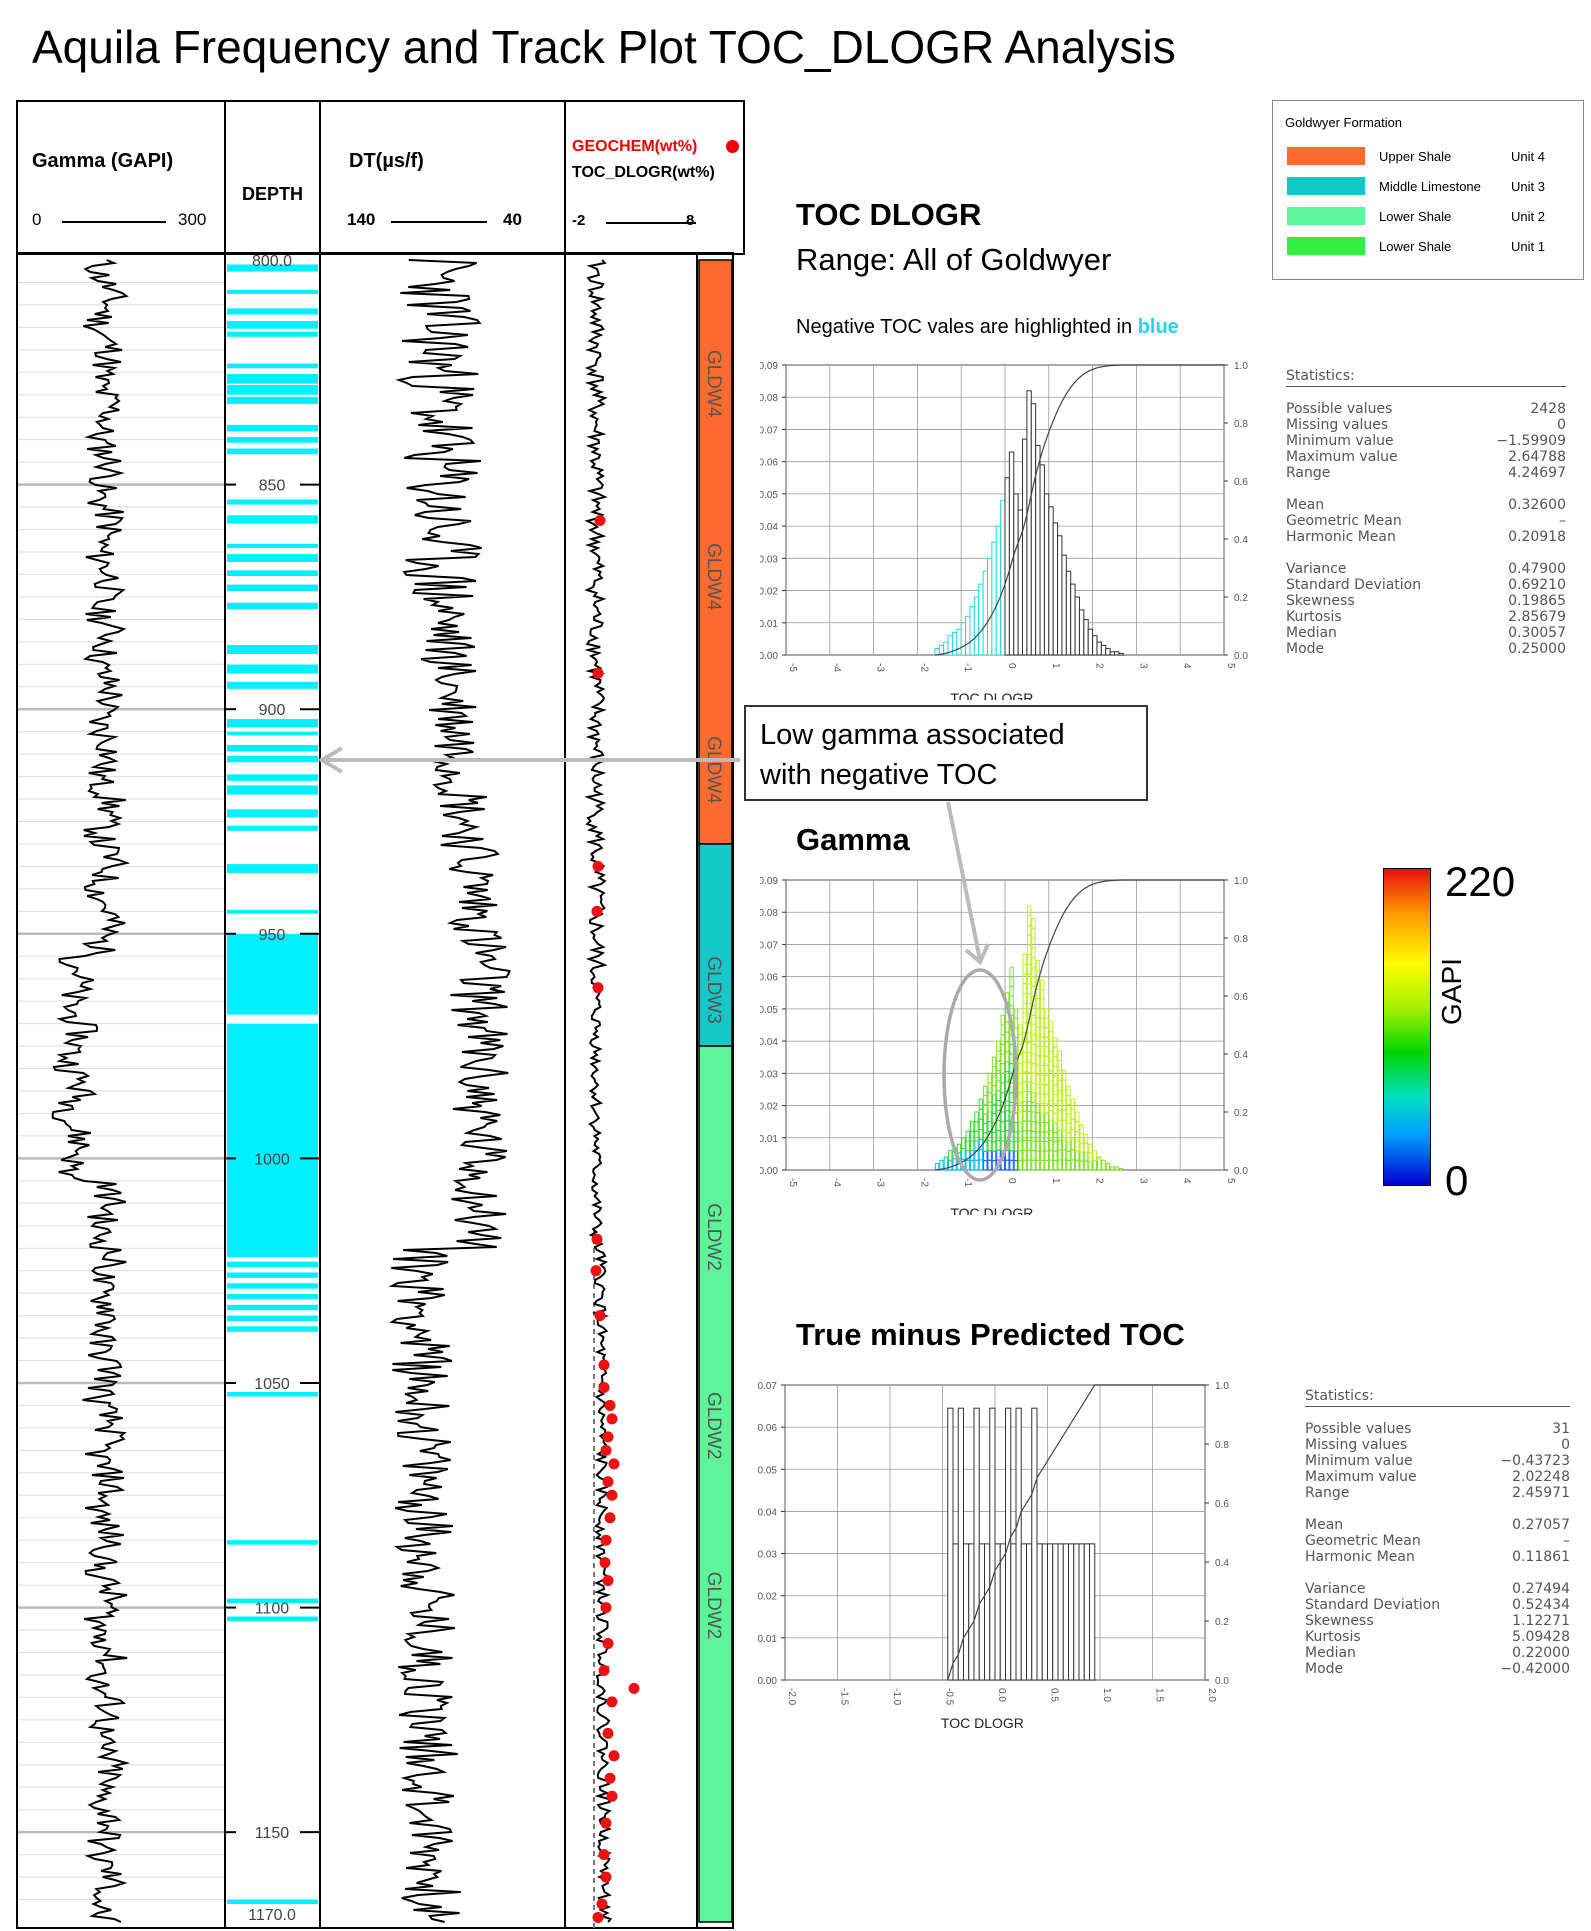  Describe the element at coordinates (1361, 1477) in the screenshot. I see `stats-label: Maximum value` at that location.